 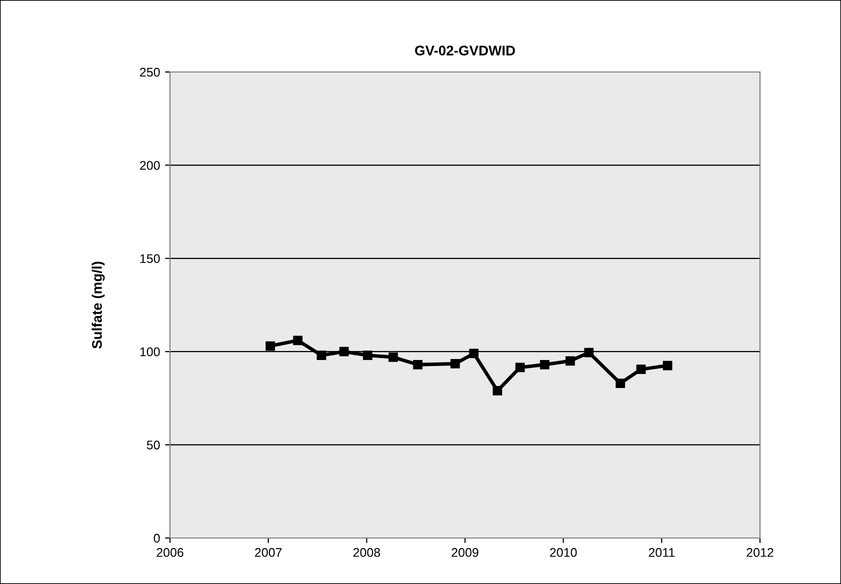 What do you see at coordinates (170, 552) in the screenshot?
I see `x-tick-label: 2006` at bounding box center [170, 552].